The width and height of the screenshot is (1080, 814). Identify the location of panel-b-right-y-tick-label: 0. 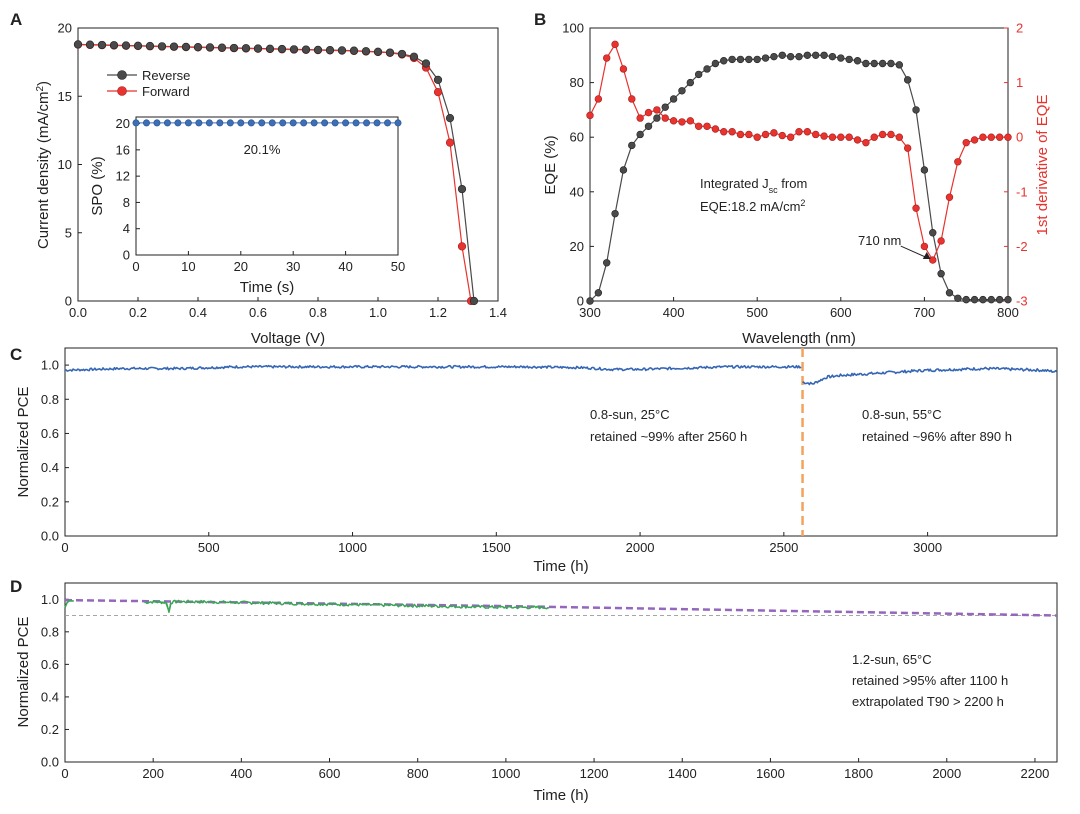
(1019, 137).